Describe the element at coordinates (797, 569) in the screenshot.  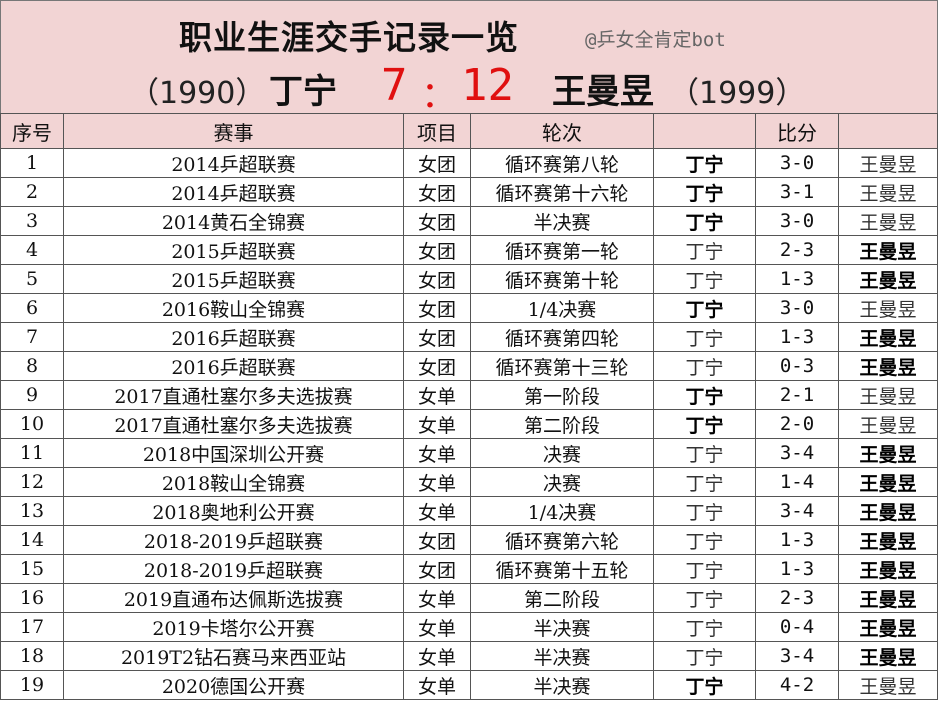
I see `match-score: 1-3` at that location.